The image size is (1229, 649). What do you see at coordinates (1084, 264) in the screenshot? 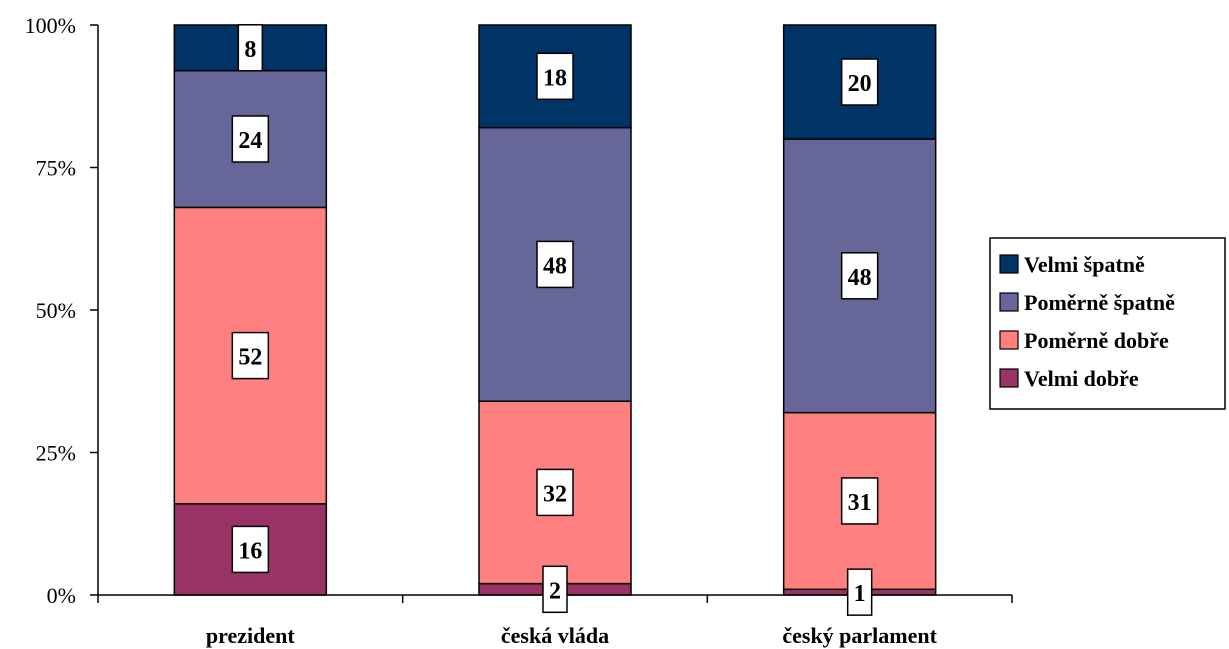
I see `legend-entry-label: Velmi špatně` at bounding box center [1084, 264].